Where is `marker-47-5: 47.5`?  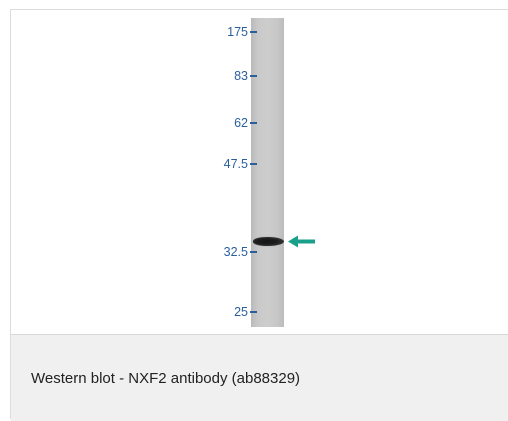
marker-47-5: 47.5 is located at coordinates (209, 164).